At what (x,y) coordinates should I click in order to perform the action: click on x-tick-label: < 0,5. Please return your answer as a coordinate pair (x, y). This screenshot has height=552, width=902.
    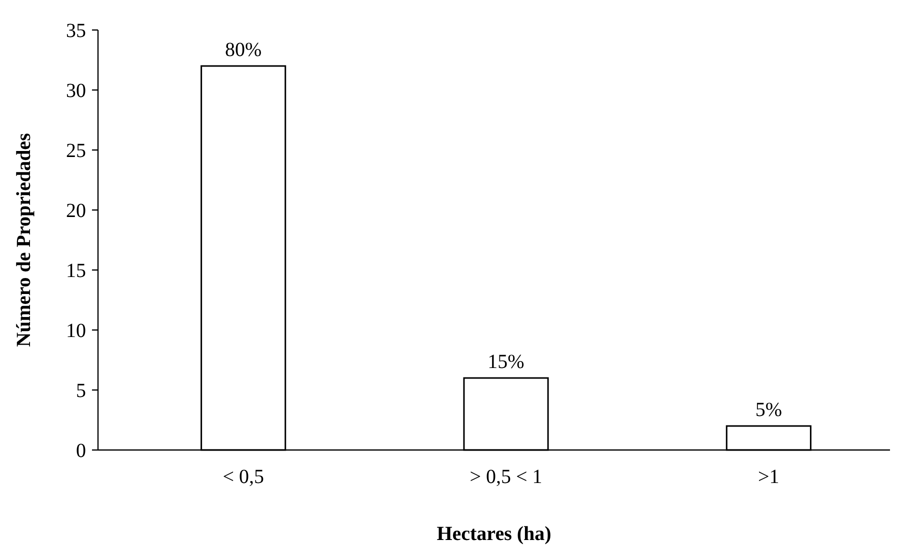
    Looking at the image, I should click on (243, 477).